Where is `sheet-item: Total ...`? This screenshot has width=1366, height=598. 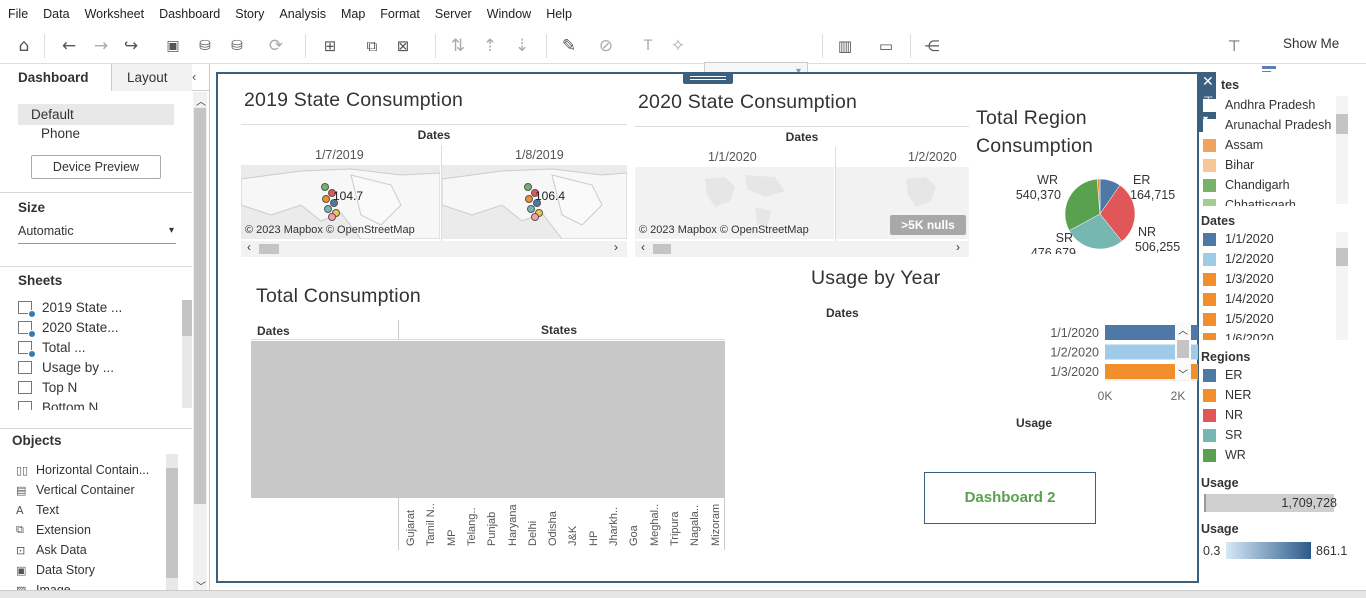 sheet-item: Total ... is located at coordinates (52, 349).